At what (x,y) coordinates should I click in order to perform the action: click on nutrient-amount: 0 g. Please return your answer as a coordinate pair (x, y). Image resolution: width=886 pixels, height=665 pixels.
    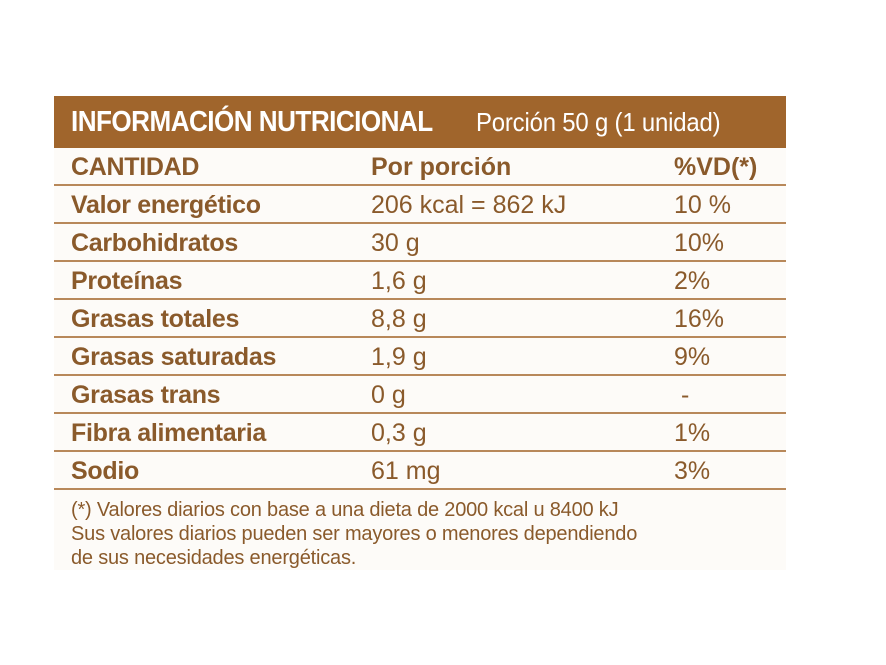
    Looking at the image, I should click on (388, 395).